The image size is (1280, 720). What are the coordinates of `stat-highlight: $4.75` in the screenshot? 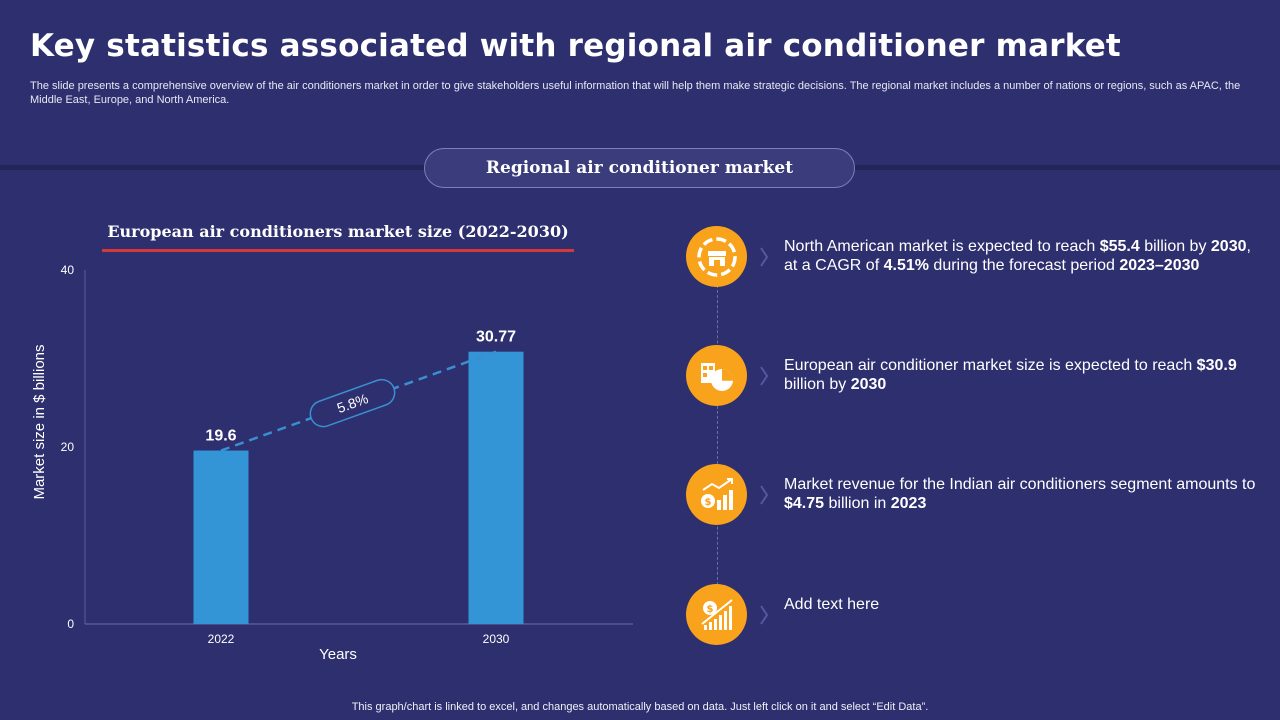 It's located at (804, 503).